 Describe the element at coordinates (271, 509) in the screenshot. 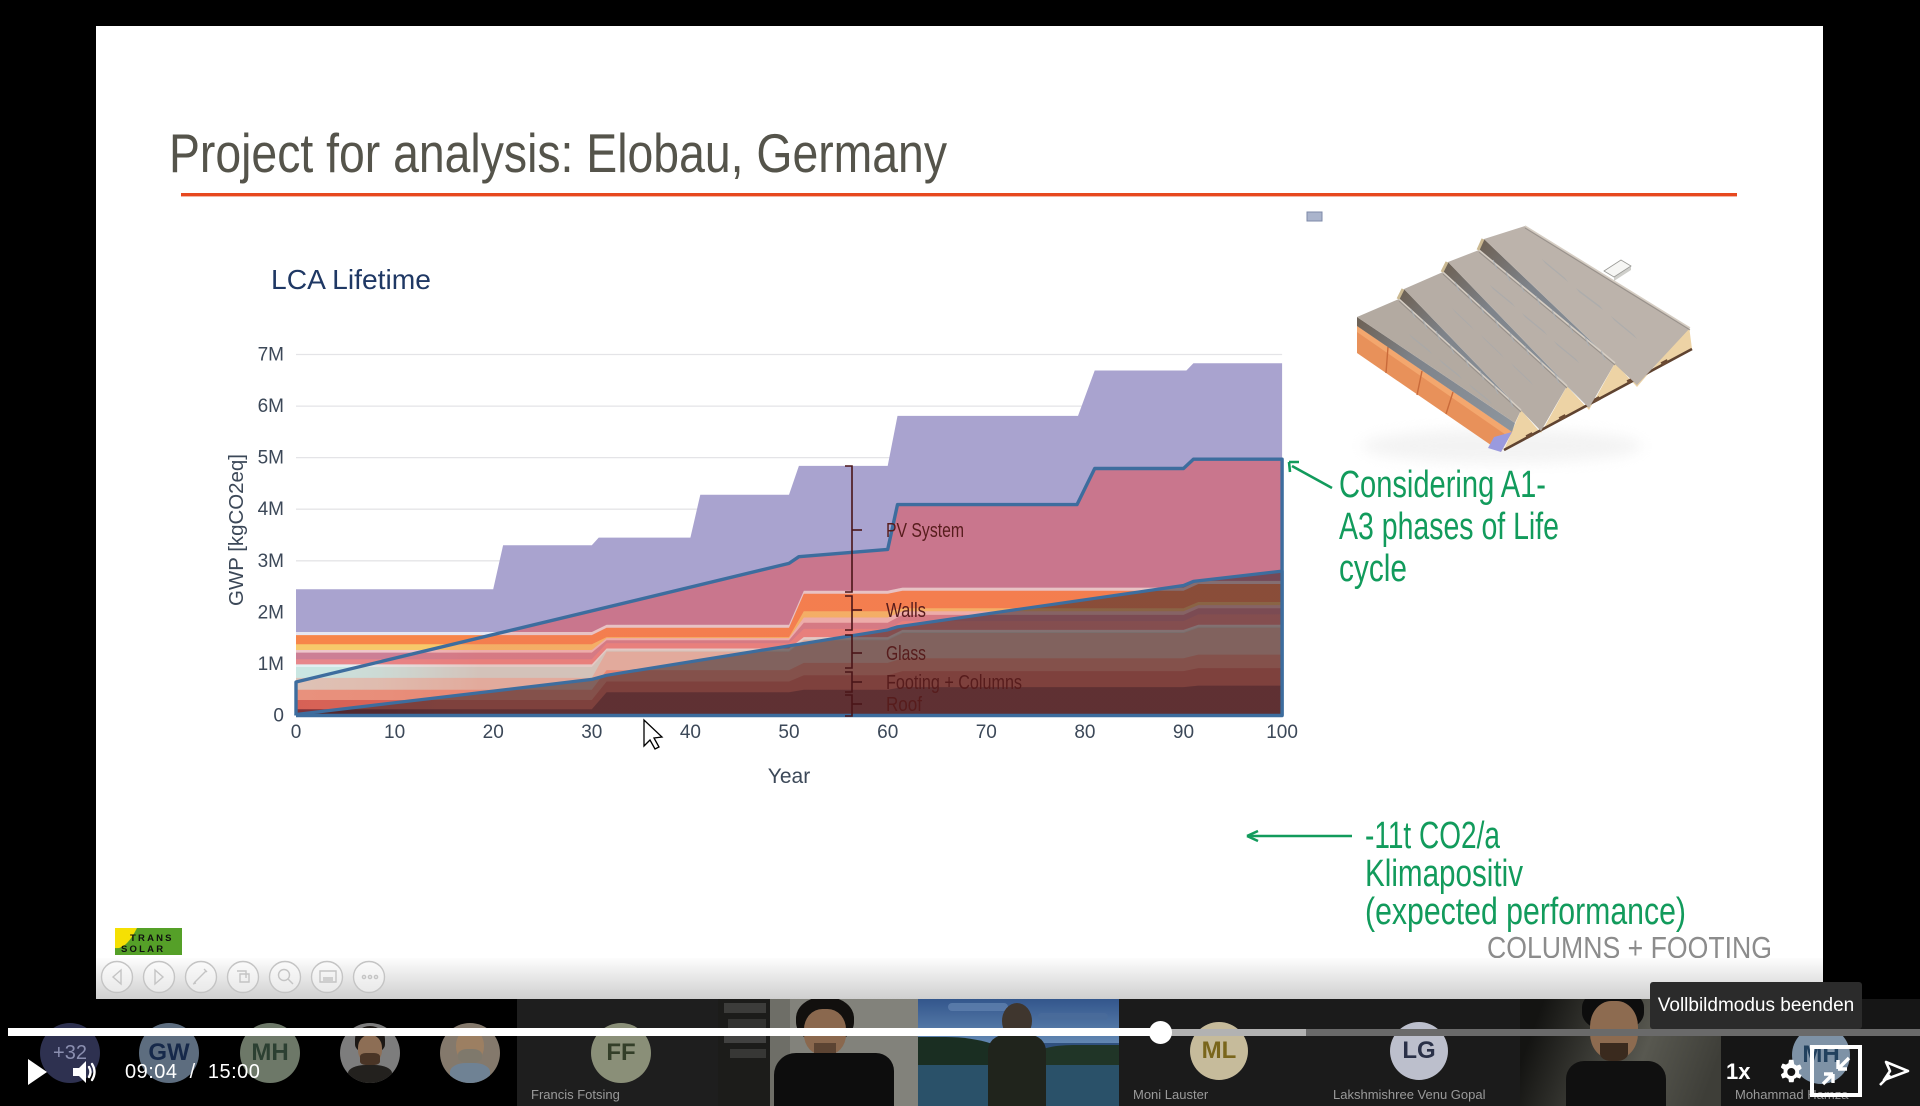

I see `svg-text: 4M` at that location.